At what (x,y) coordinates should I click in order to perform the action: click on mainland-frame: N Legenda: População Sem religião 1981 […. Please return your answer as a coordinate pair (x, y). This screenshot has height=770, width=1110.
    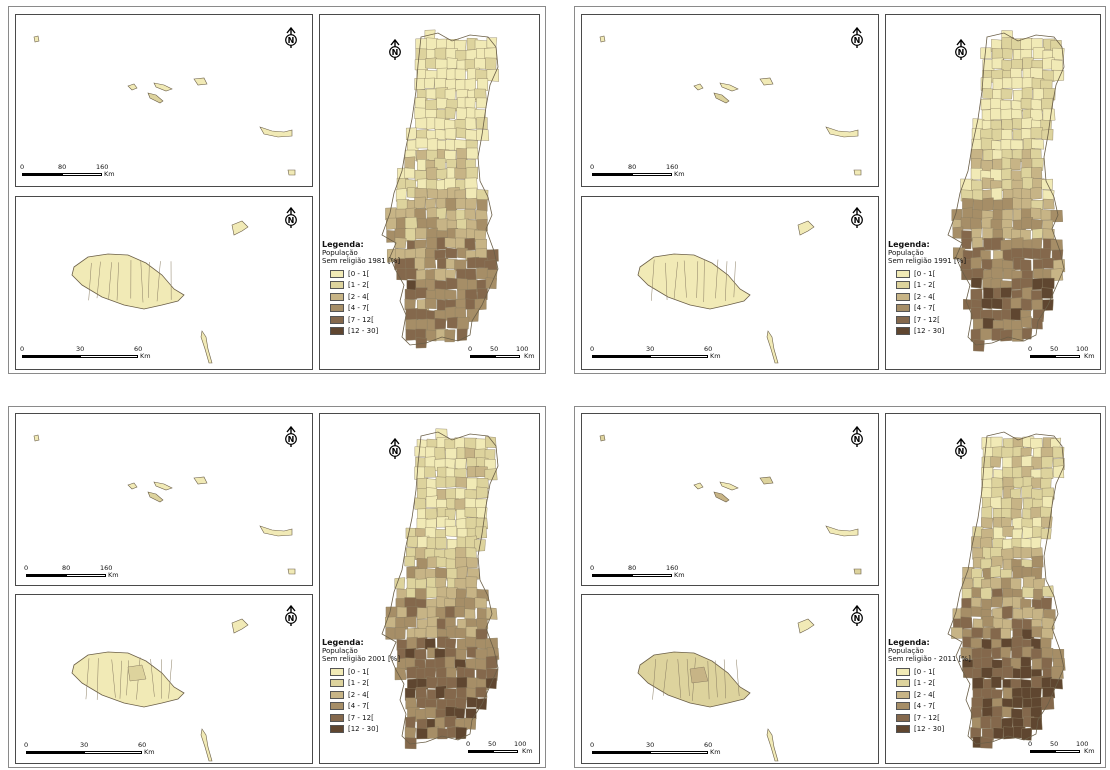
    Looking at the image, I should click on (429, 192).